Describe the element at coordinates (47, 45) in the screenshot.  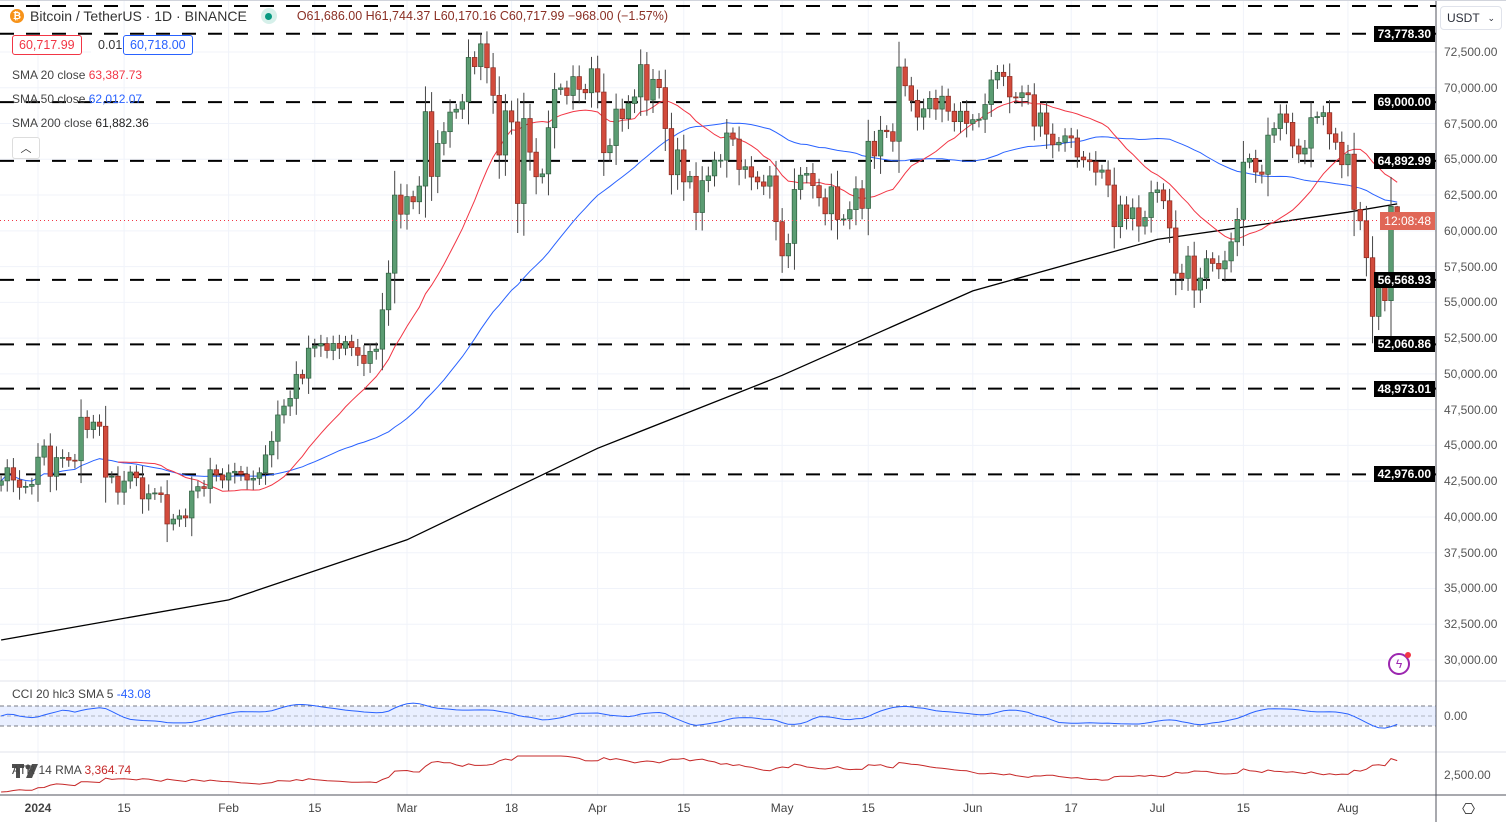
I see `sell-price-button: 60,717.99` at that location.